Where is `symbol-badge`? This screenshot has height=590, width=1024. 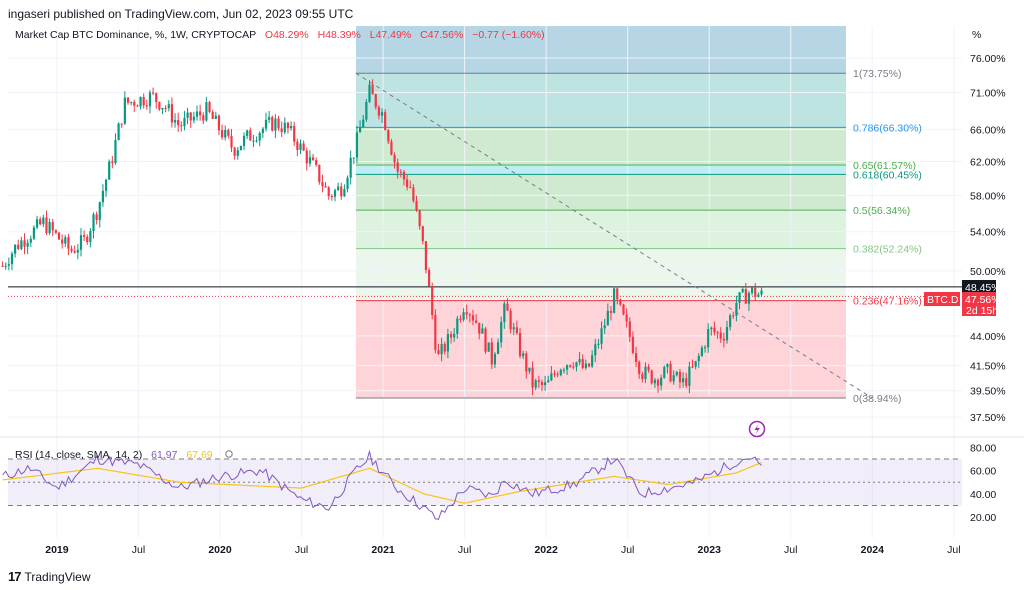 symbol-badge is located at coordinates (942, 299).